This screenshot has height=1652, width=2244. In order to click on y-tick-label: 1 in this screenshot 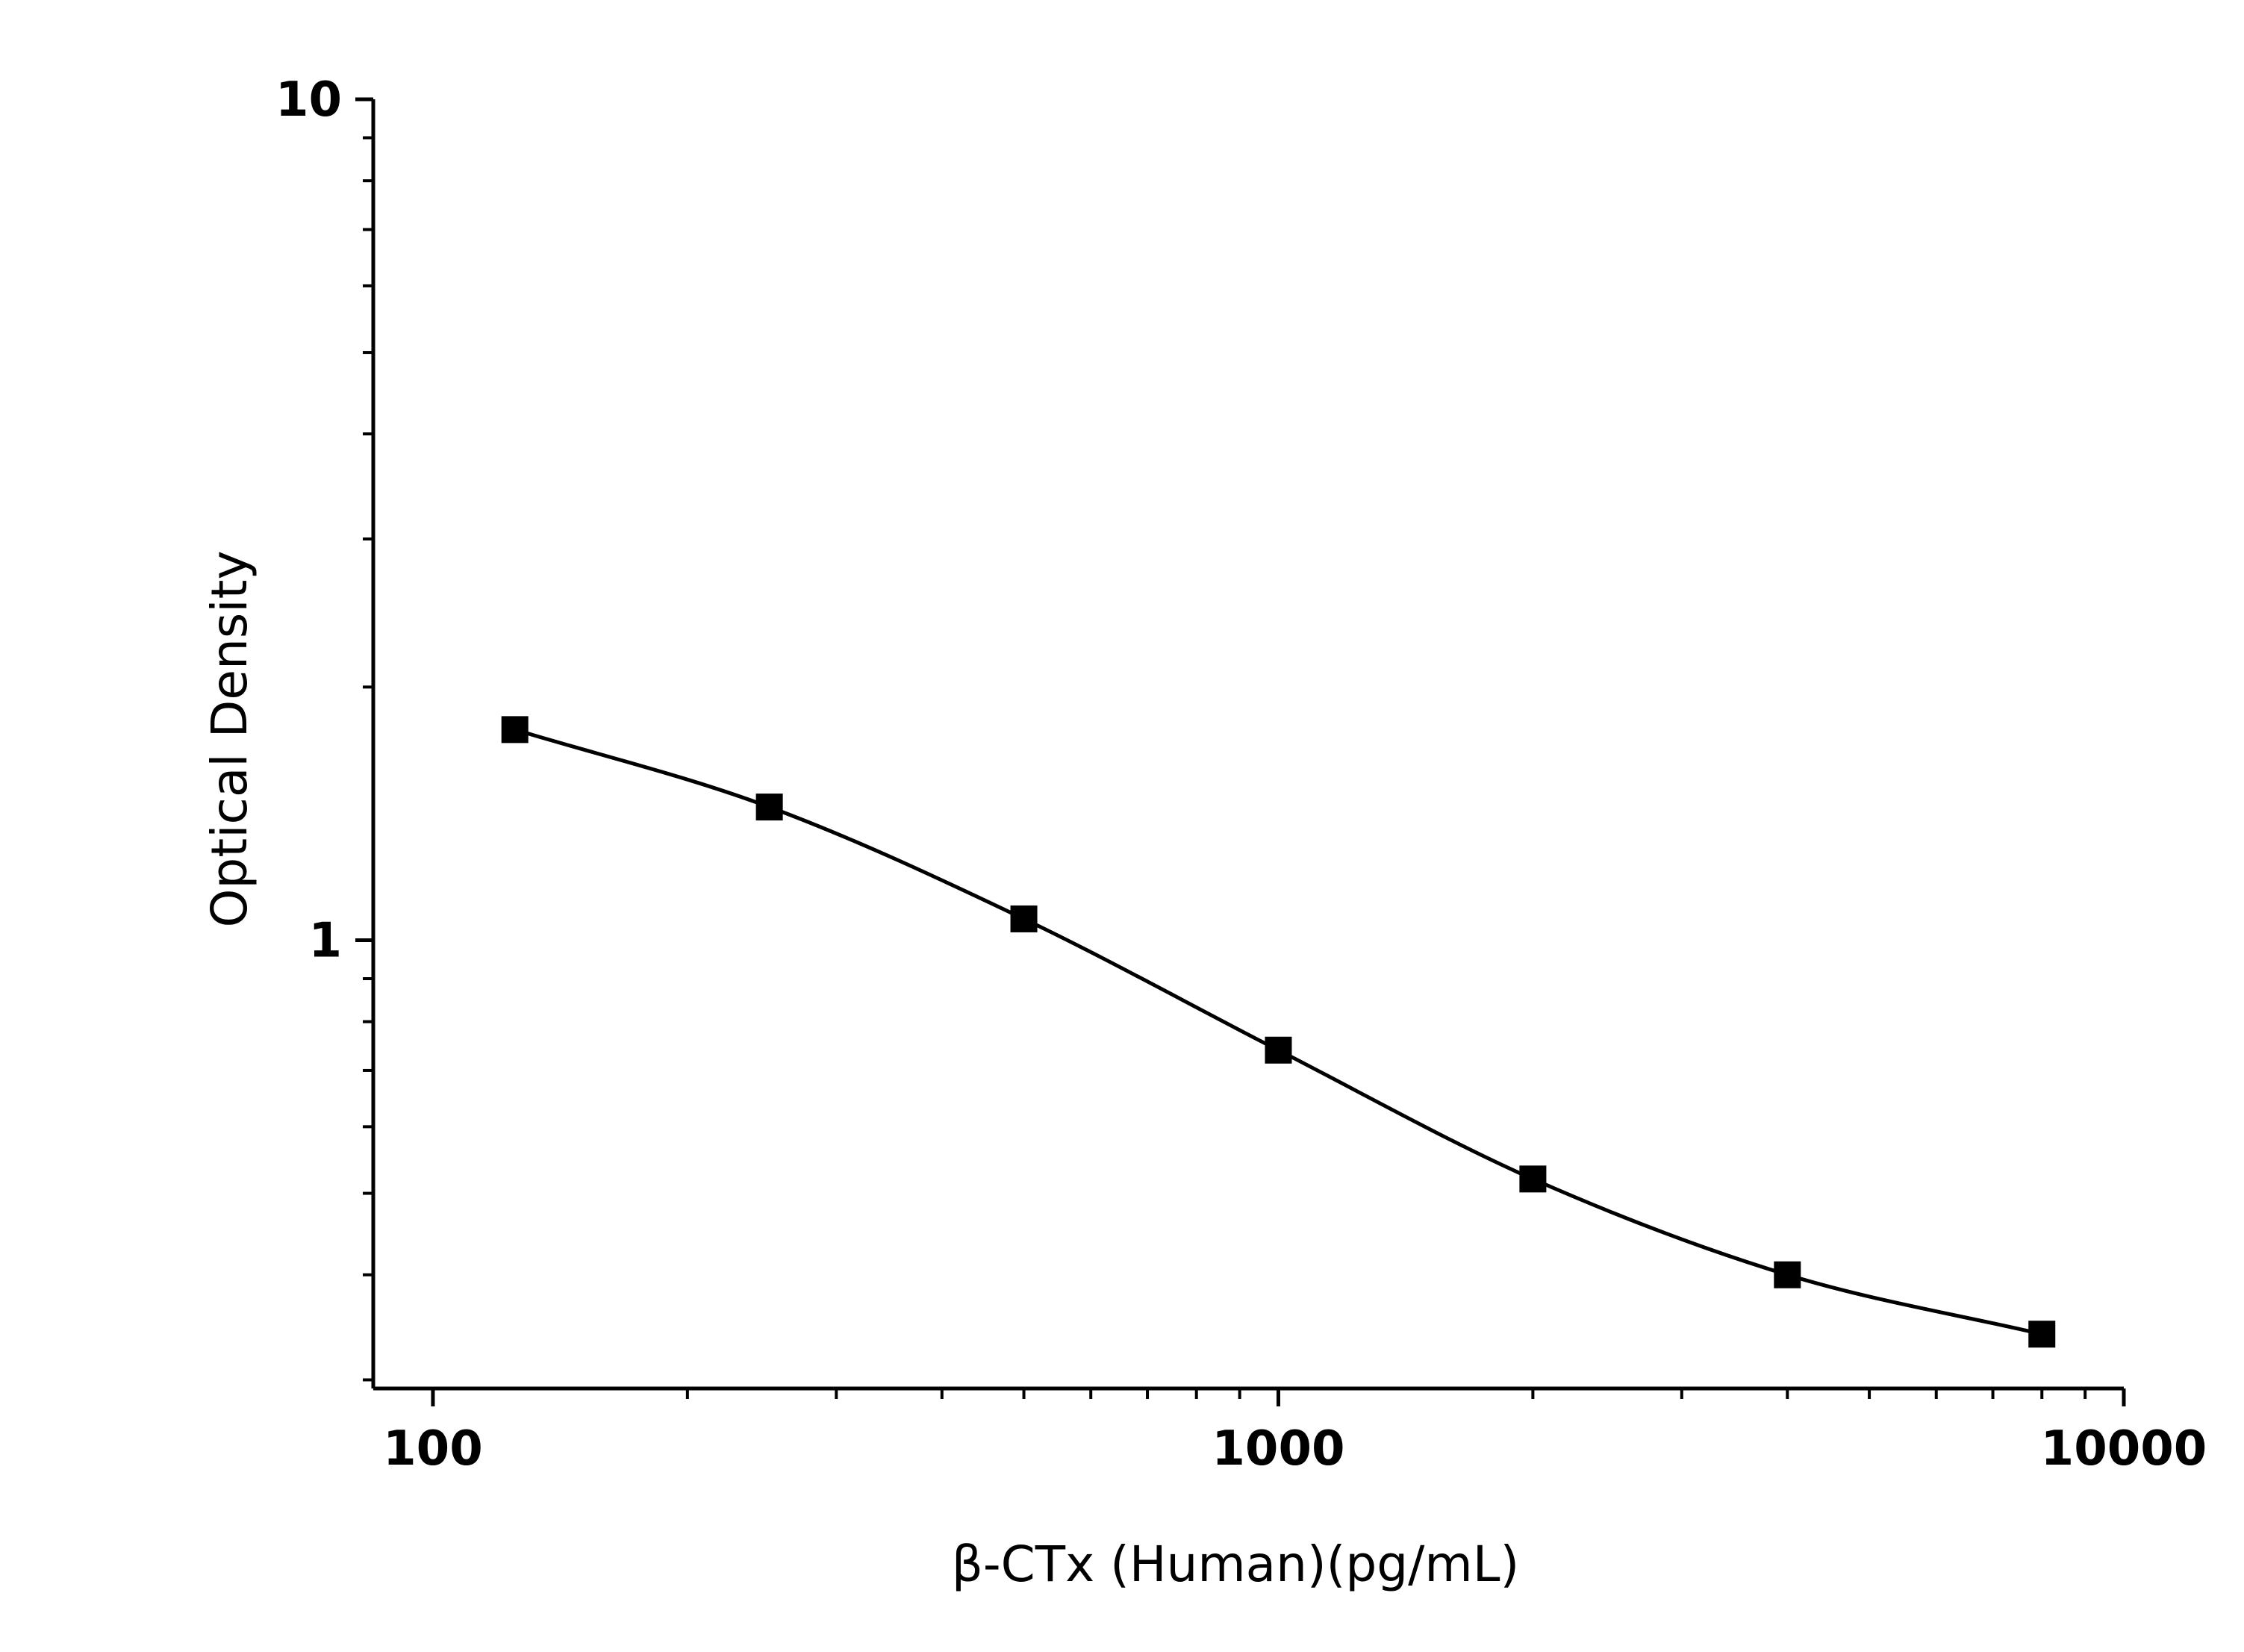, I will do `click(325, 940)`.